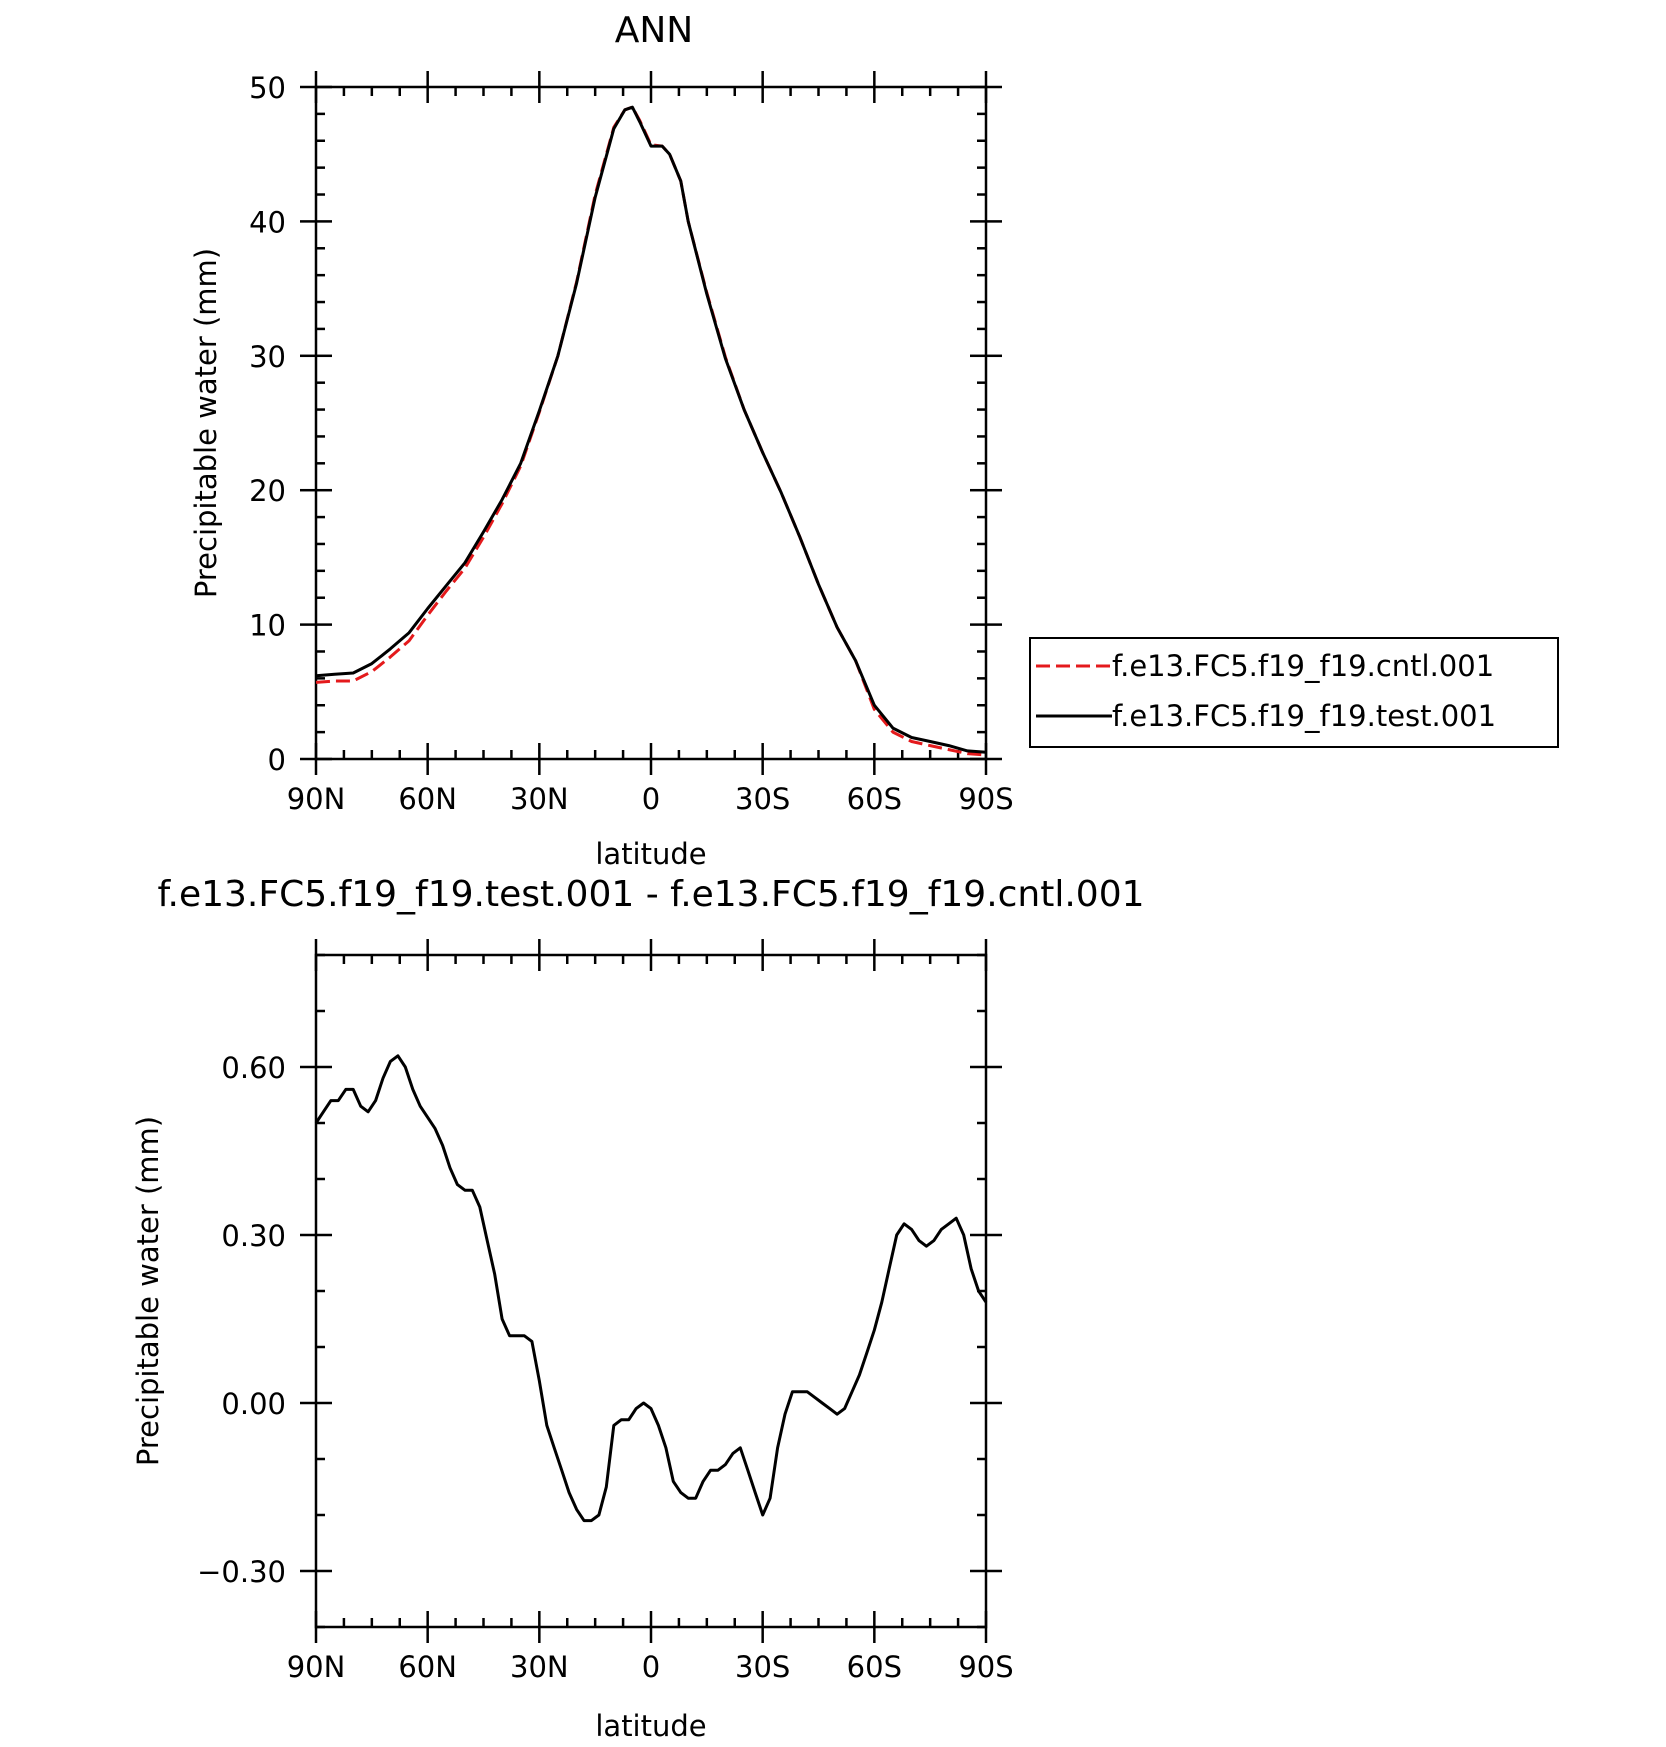 This screenshot has height=1747, width=1666. I want to click on top-x-tick-label: 60S, so click(874, 799).